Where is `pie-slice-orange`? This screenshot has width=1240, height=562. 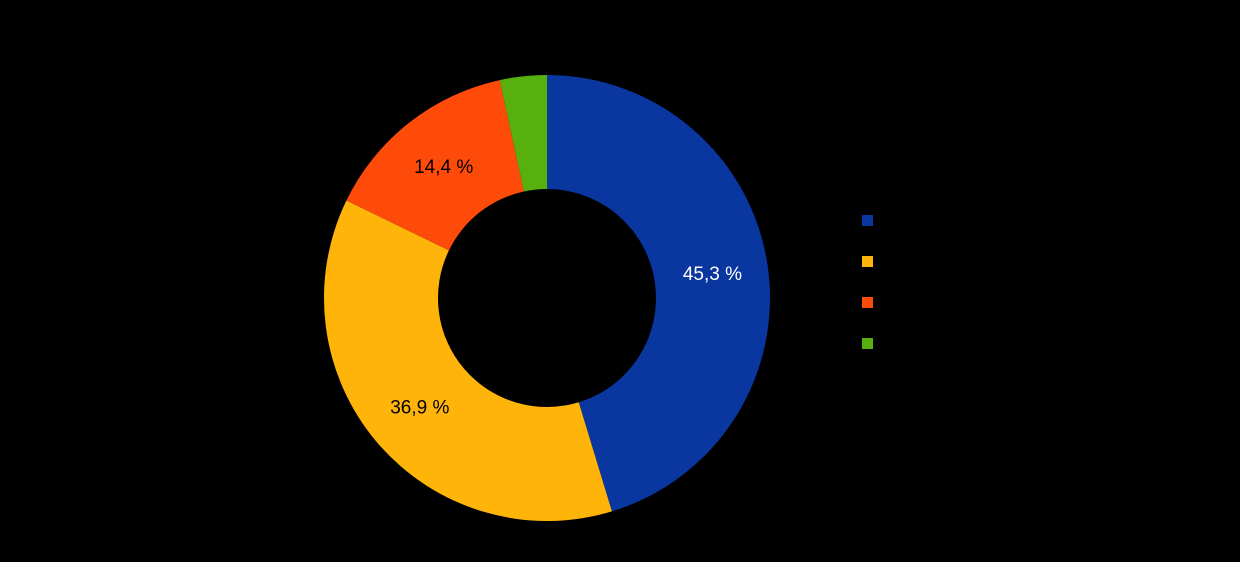 pie-slice-orange is located at coordinates (435, 165).